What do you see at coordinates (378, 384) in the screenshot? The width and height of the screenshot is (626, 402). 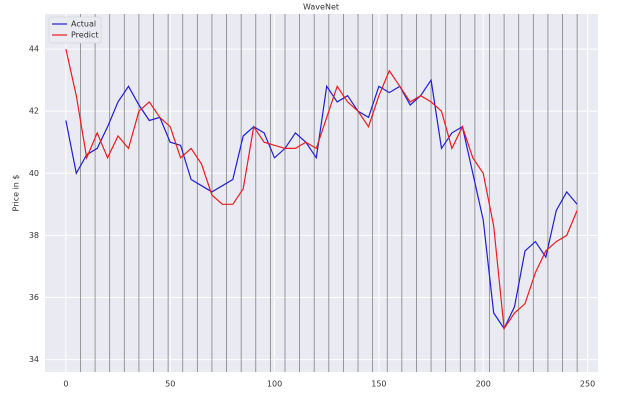 I see `x-tick-label: 150` at bounding box center [378, 384].